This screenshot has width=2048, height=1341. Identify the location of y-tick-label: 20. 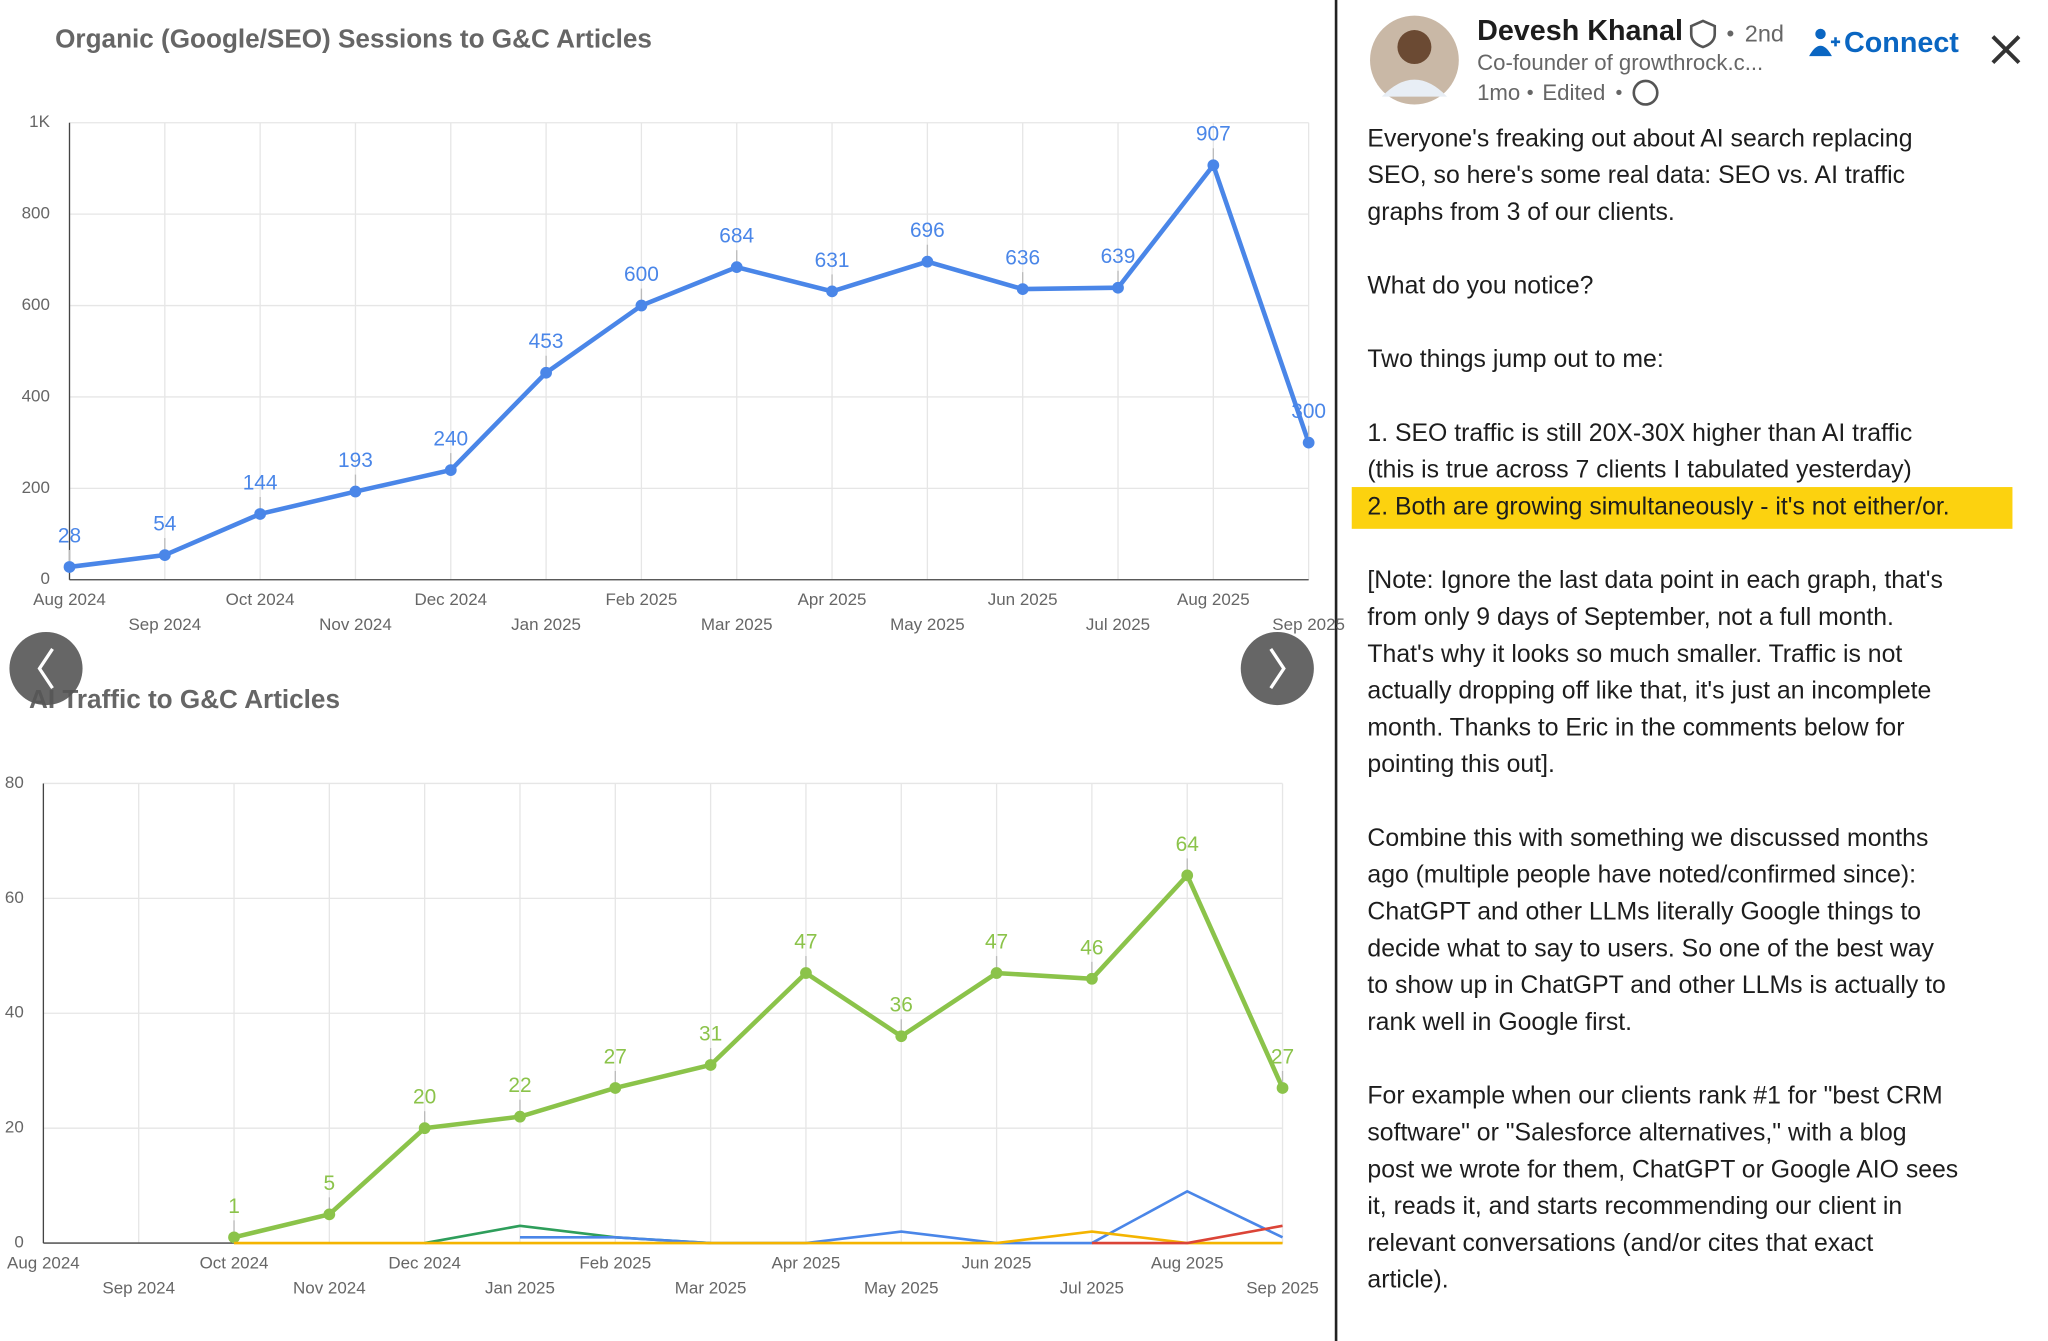
(14, 1127).